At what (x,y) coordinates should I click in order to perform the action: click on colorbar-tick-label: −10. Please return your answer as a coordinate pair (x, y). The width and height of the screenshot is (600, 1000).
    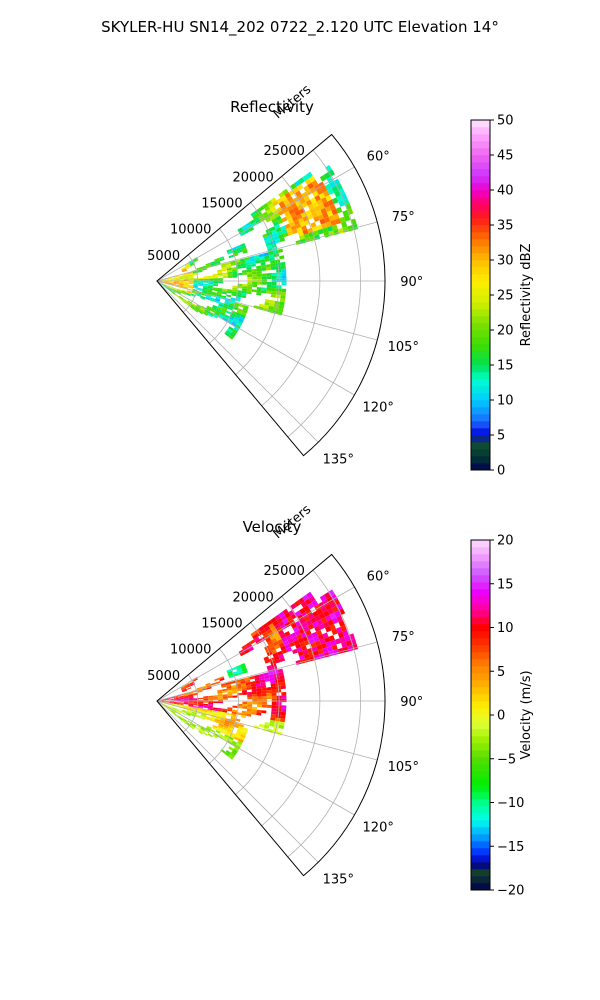
    Looking at the image, I should click on (510, 803).